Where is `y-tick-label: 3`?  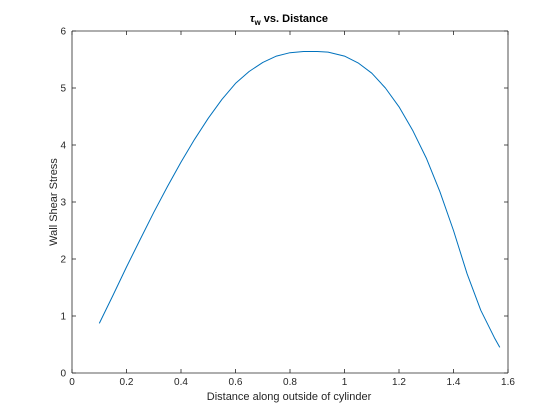 y-tick-label: 3 is located at coordinates (63, 203).